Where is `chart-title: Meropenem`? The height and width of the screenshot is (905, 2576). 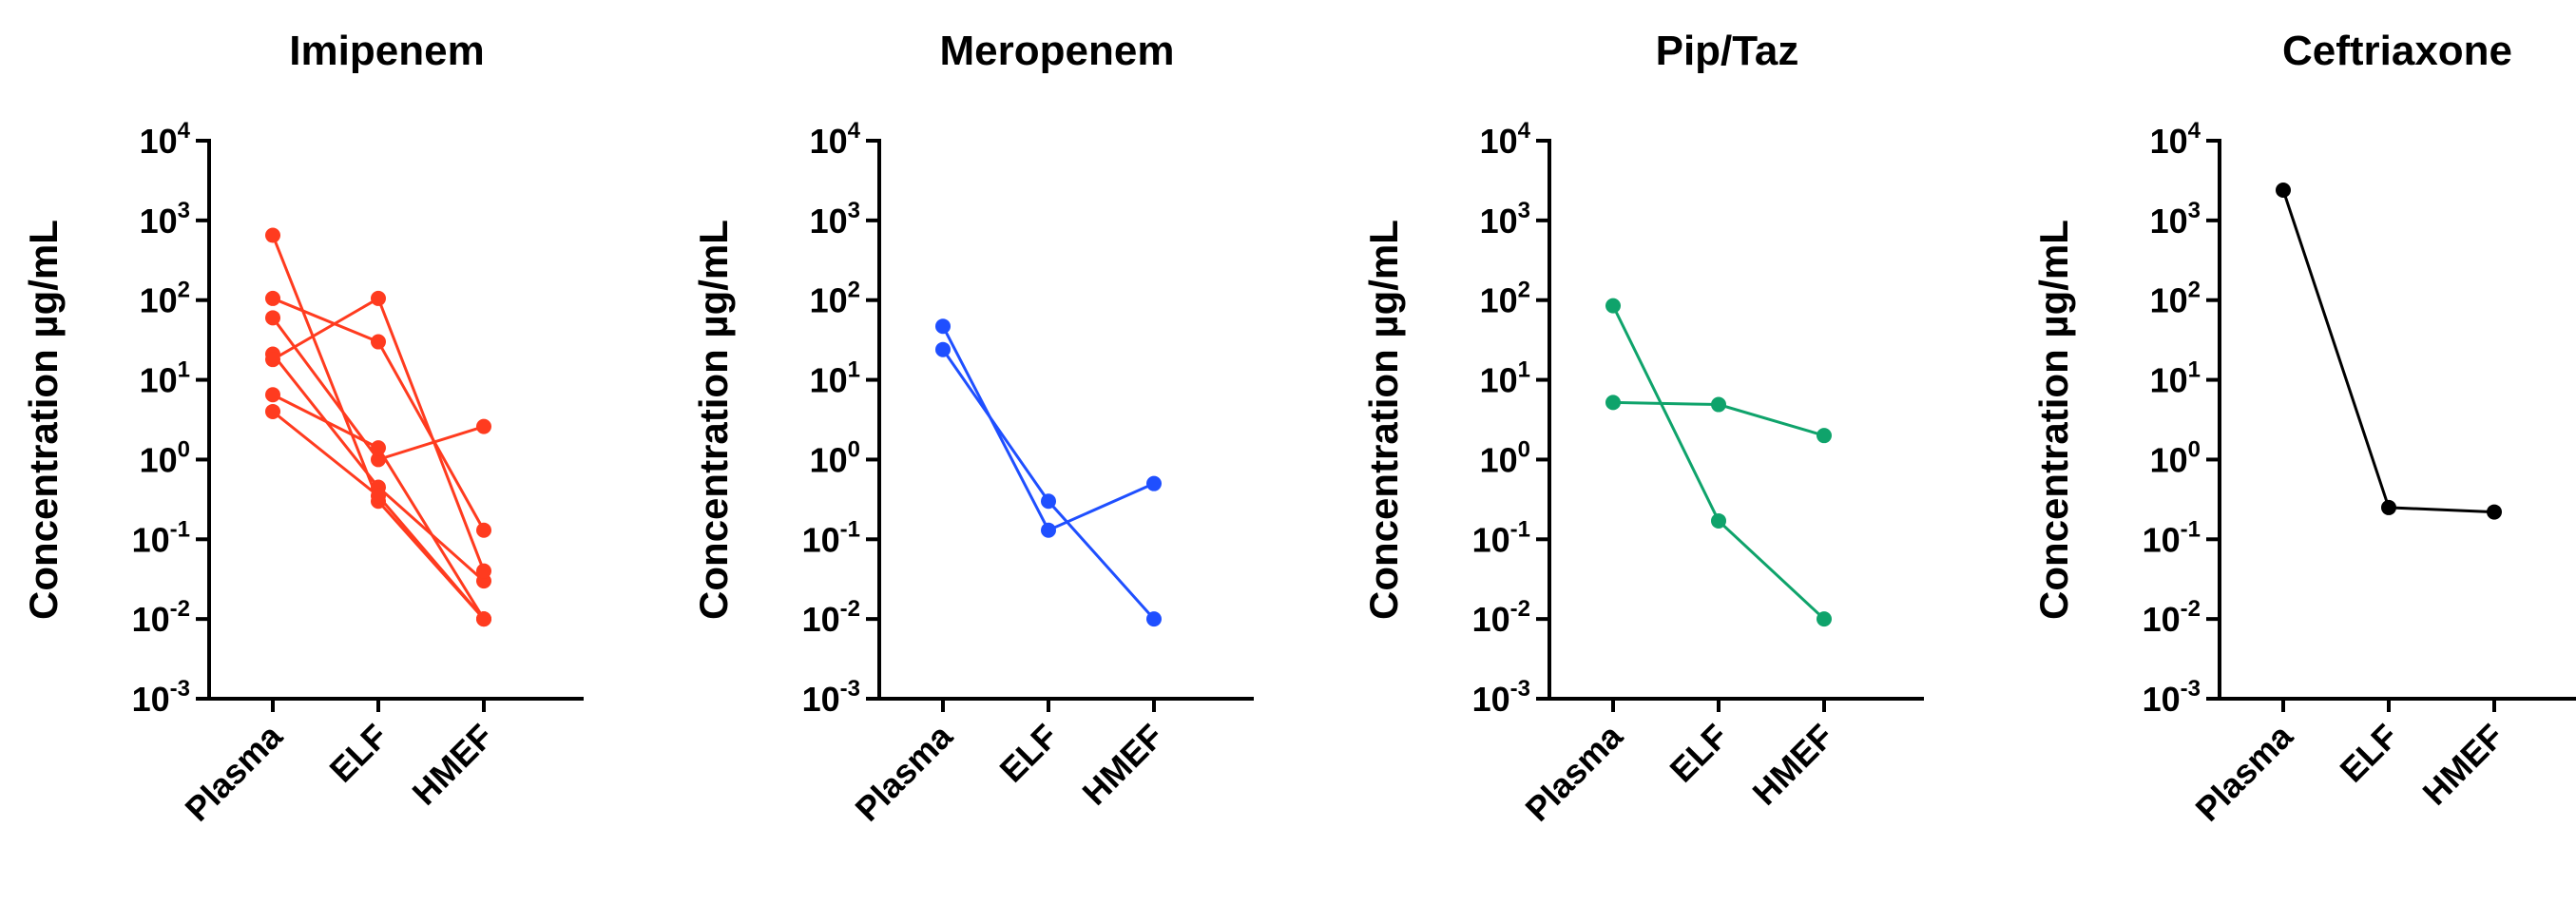 chart-title: Meropenem is located at coordinates (1057, 51).